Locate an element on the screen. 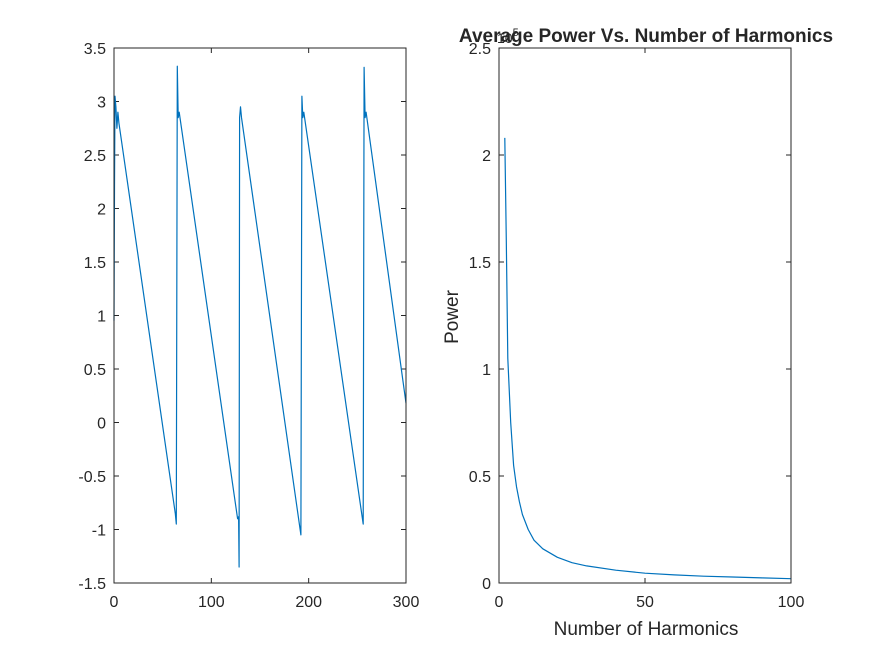 The image size is (875, 656). left-y-tick-label: 3.5 is located at coordinates (95, 49).